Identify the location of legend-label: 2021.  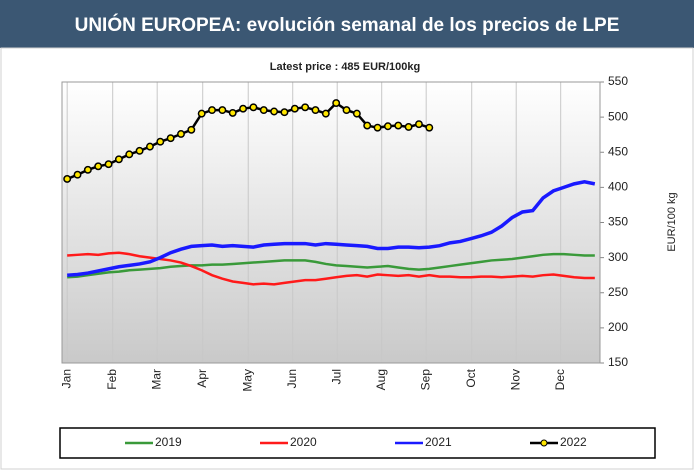
(438, 442).